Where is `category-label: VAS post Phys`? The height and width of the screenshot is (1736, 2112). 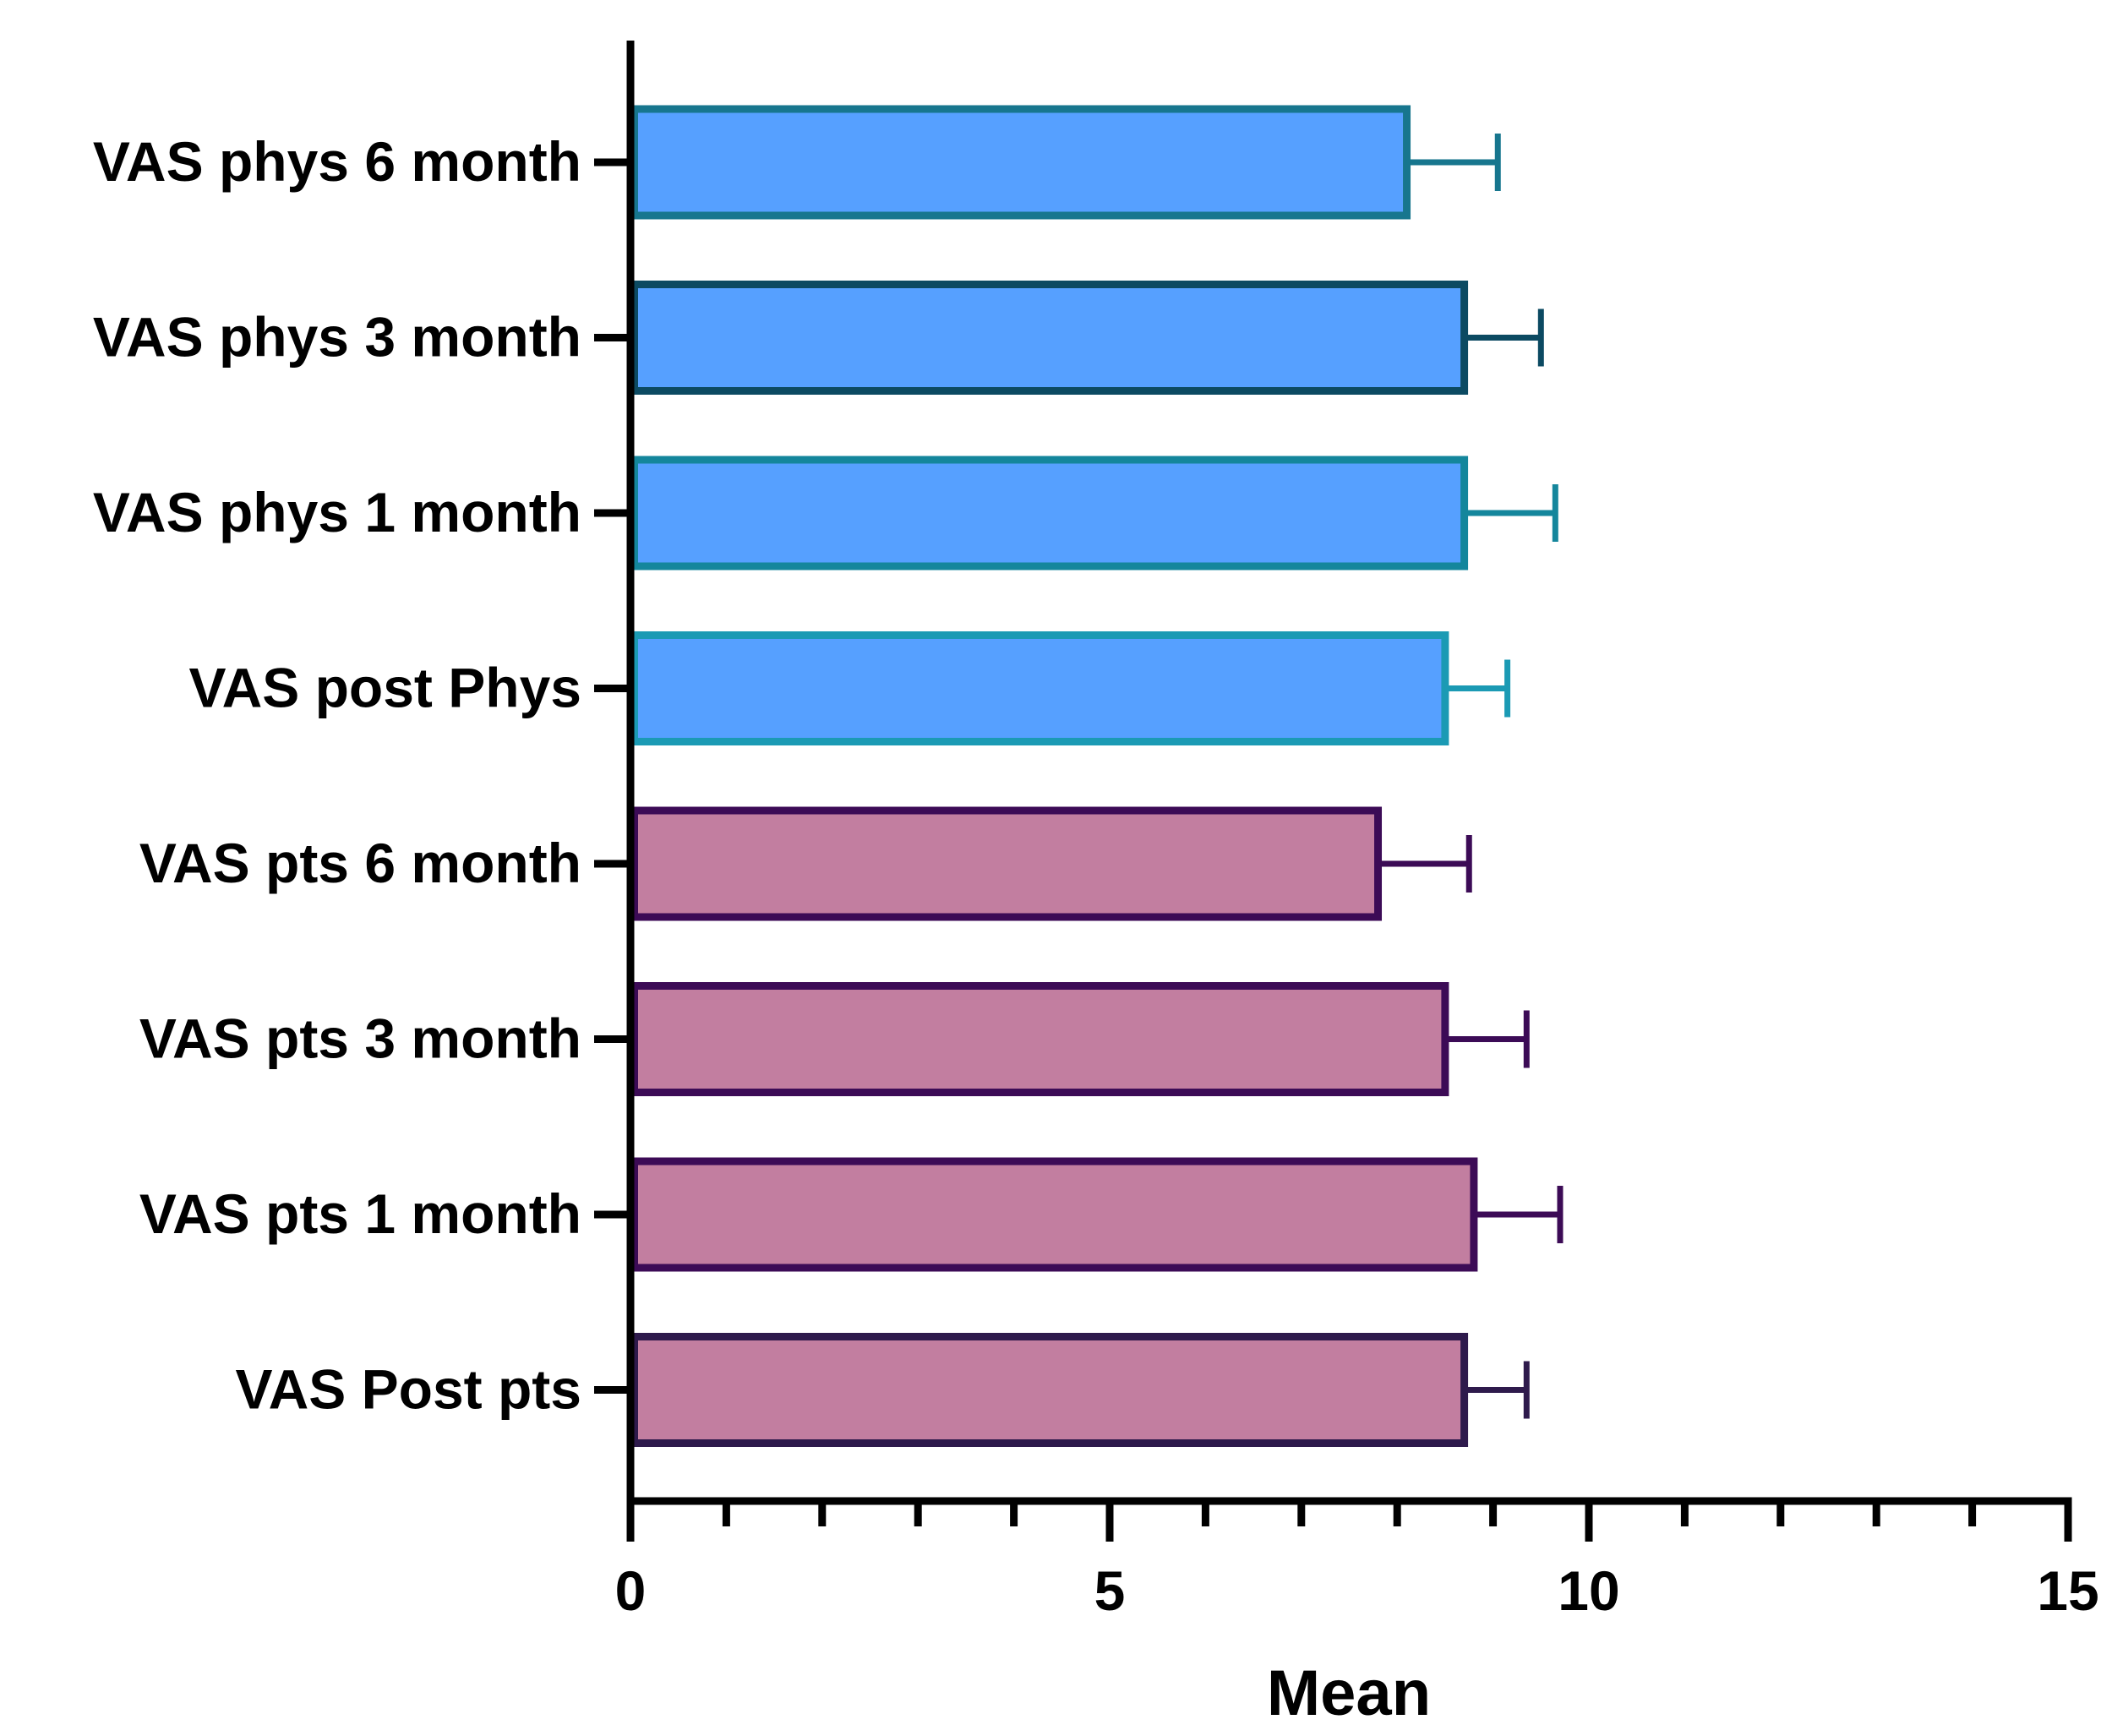 category-label: VAS post Phys is located at coordinates (385, 688).